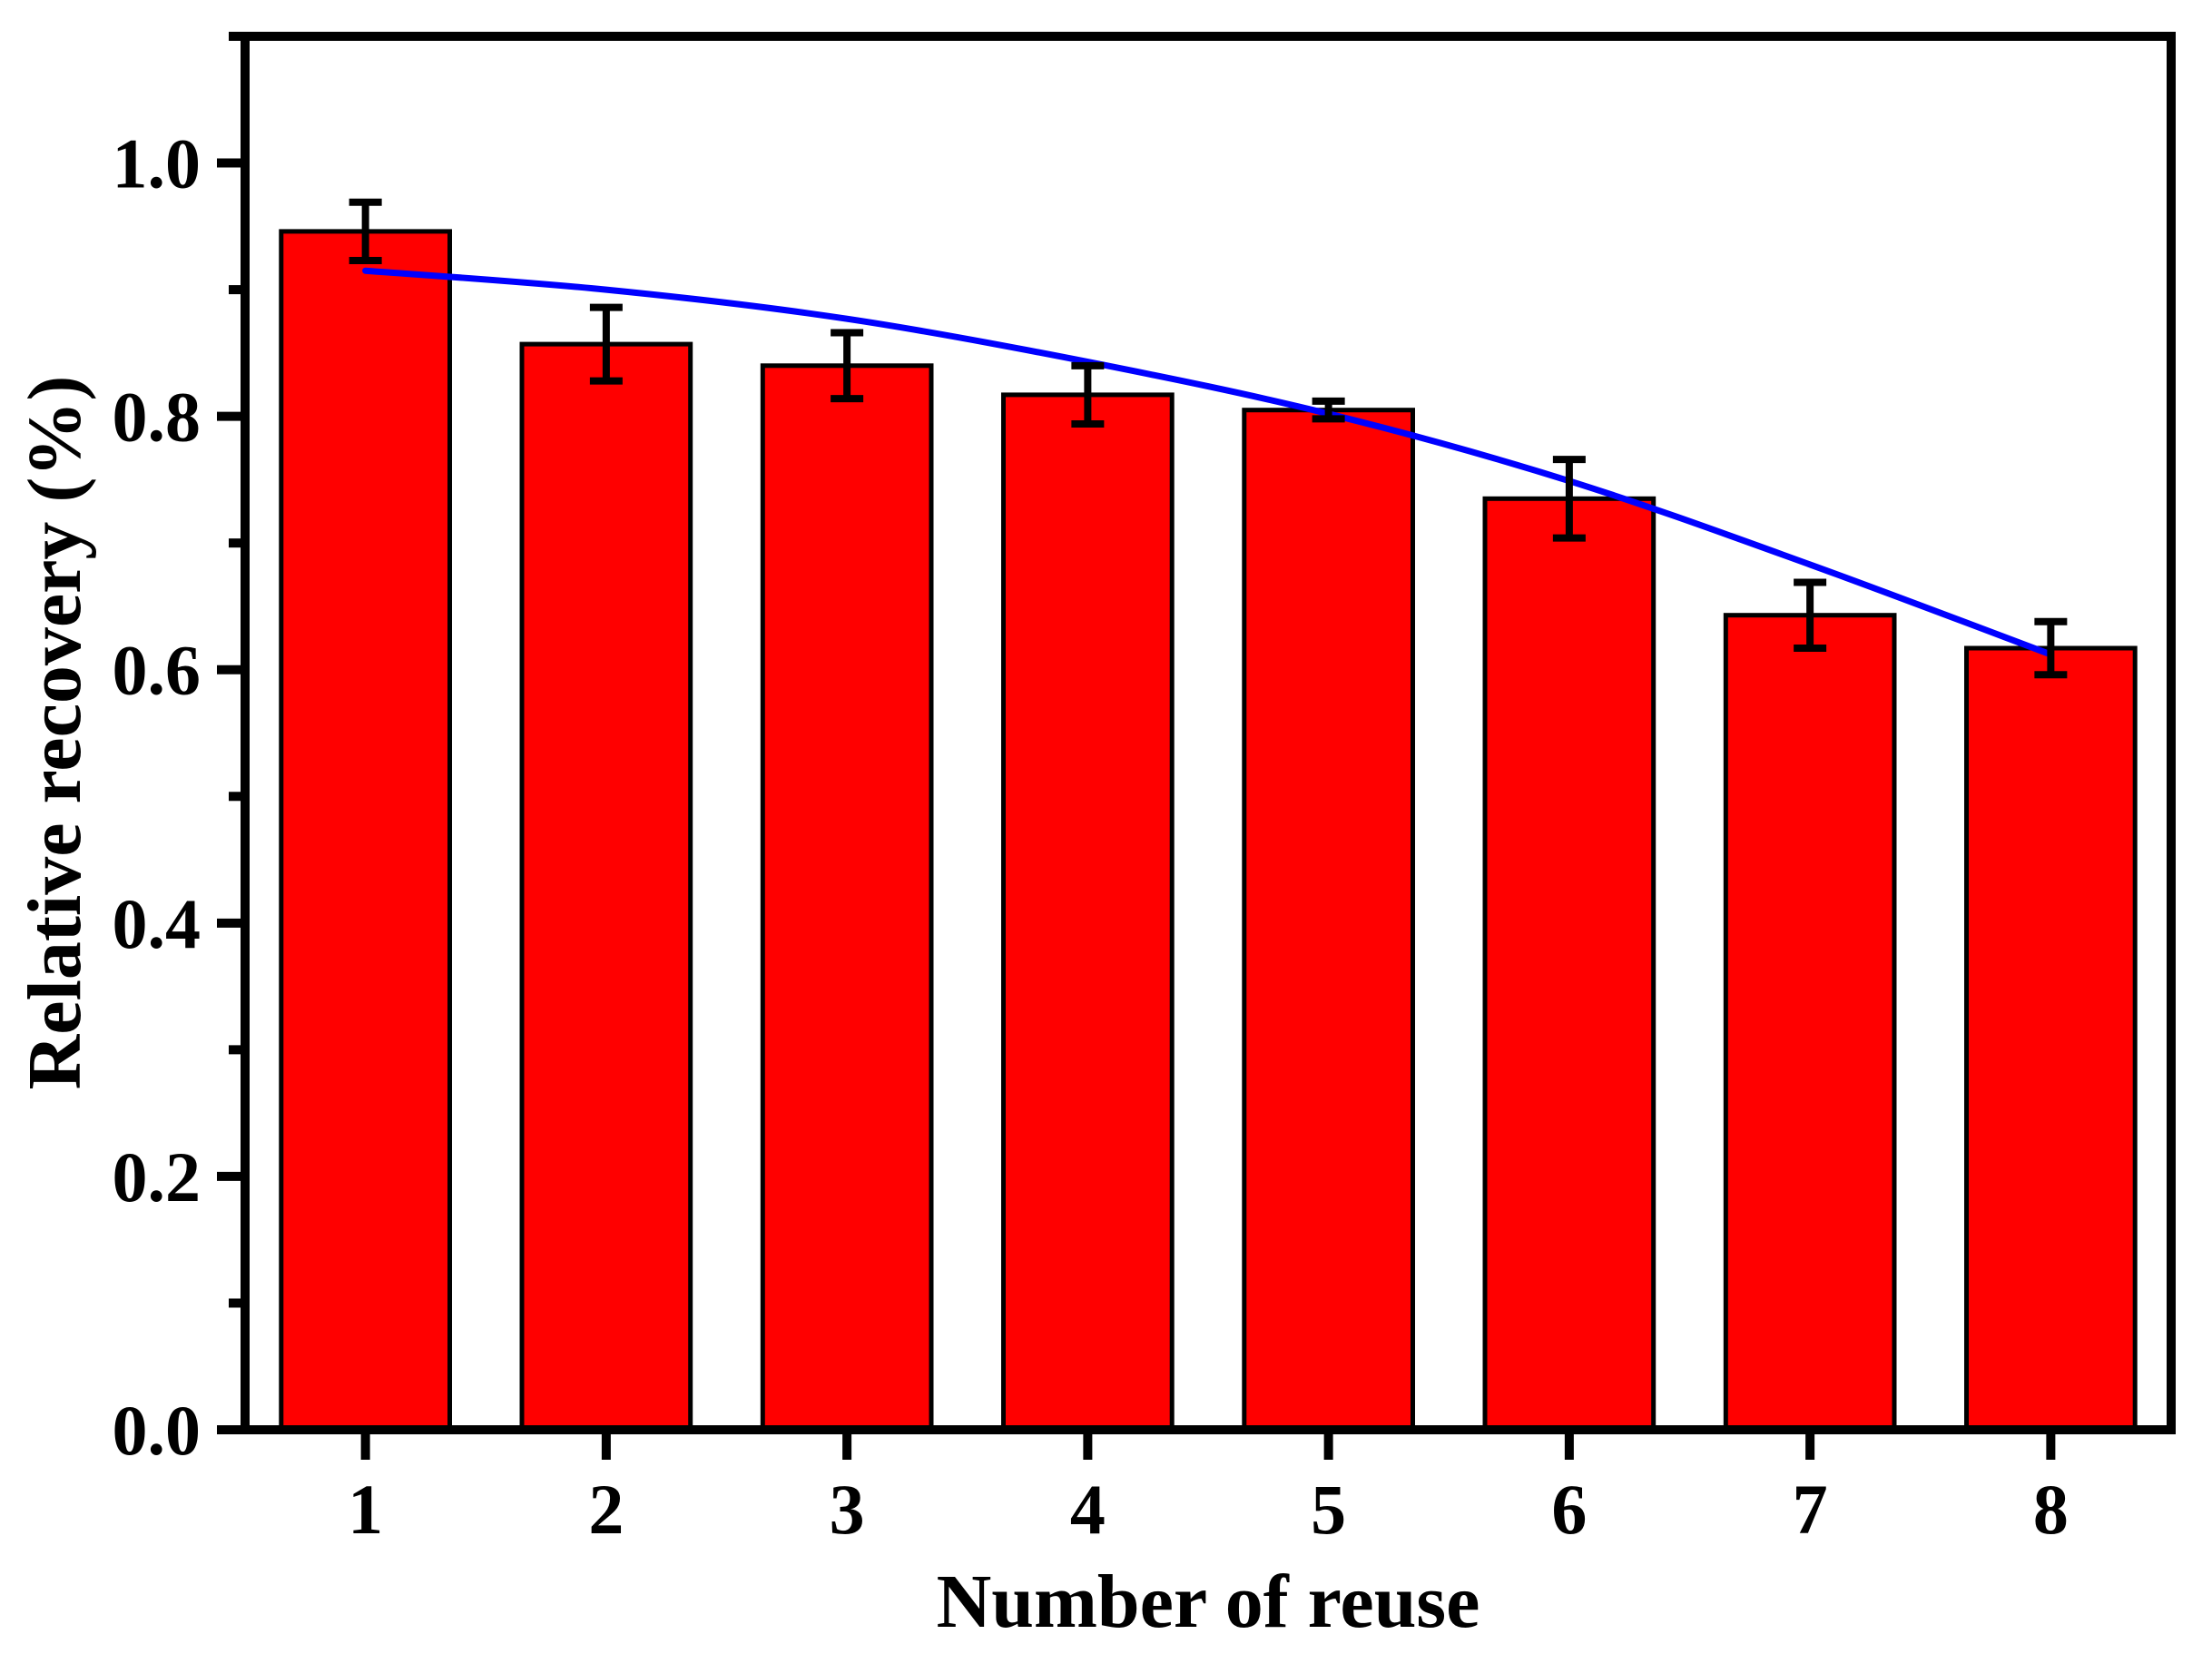 The image size is (2212, 1654). Describe the element at coordinates (606, 1509) in the screenshot. I see `x-tick-label: 2` at that location.